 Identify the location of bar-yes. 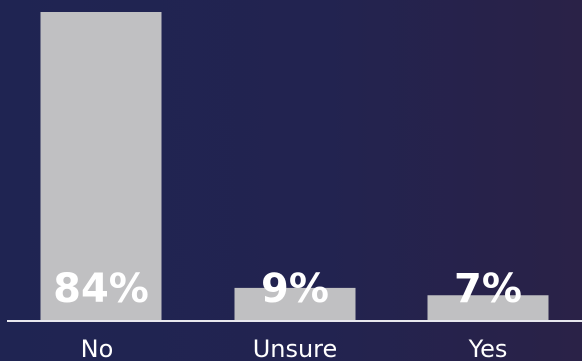
(488, 308).